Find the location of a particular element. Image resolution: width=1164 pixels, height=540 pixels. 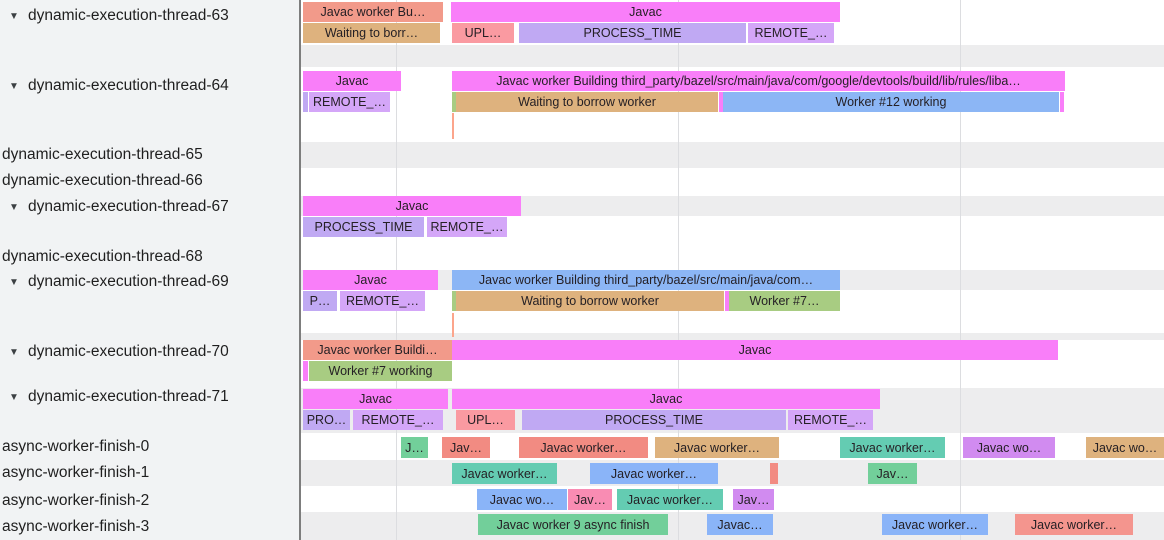

track-row-async-worker-finish-3: async-worker-finish-3 is located at coordinates (149, 527).